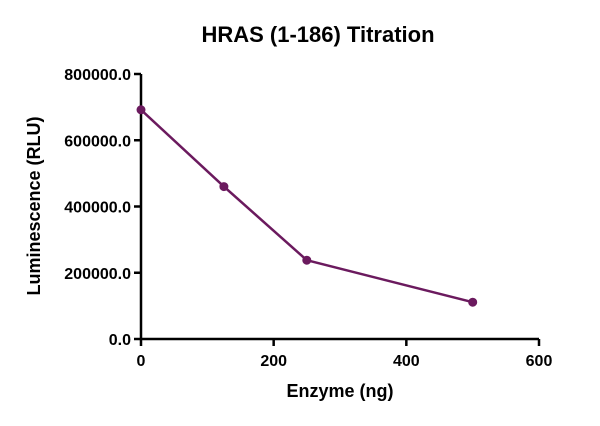  What do you see at coordinates (141, 361) in the screenshot?
I see `x-tick-label: 0` at bounding box center [141, 361].